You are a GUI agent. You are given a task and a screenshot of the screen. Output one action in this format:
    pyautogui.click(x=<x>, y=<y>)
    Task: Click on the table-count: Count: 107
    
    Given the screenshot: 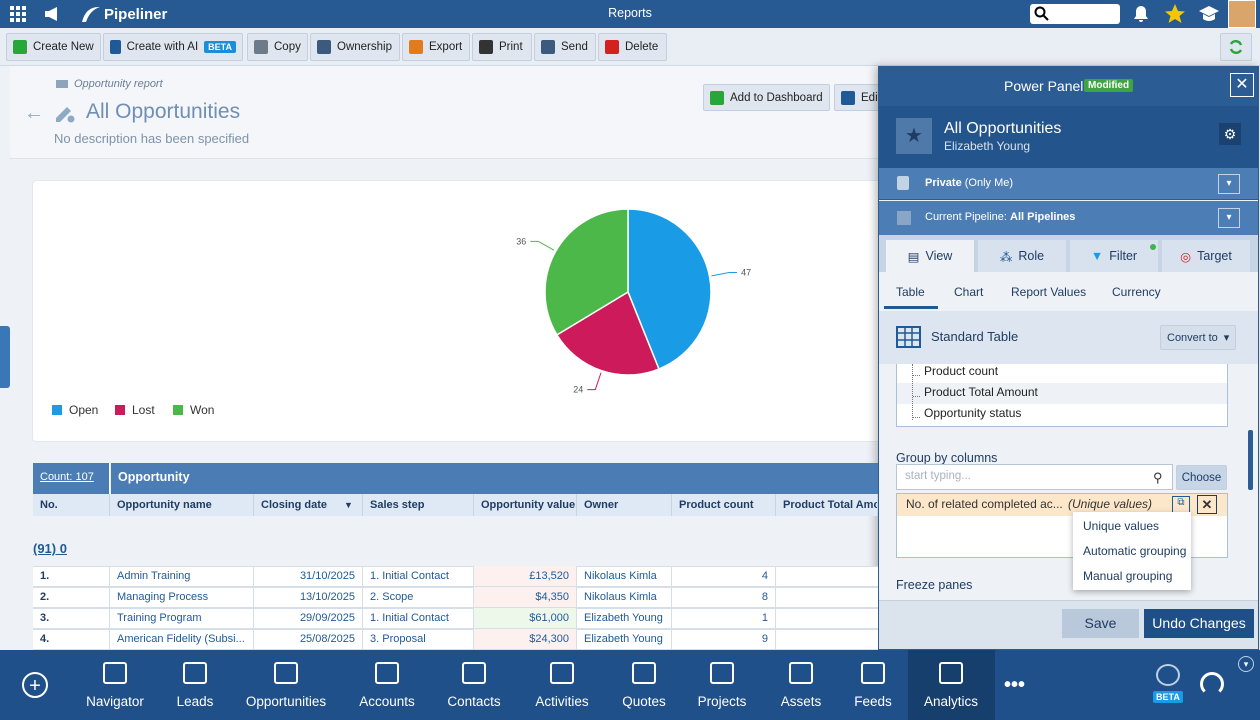 What is the action you would take?
    pyautogui.click(x=67, y=477)
    